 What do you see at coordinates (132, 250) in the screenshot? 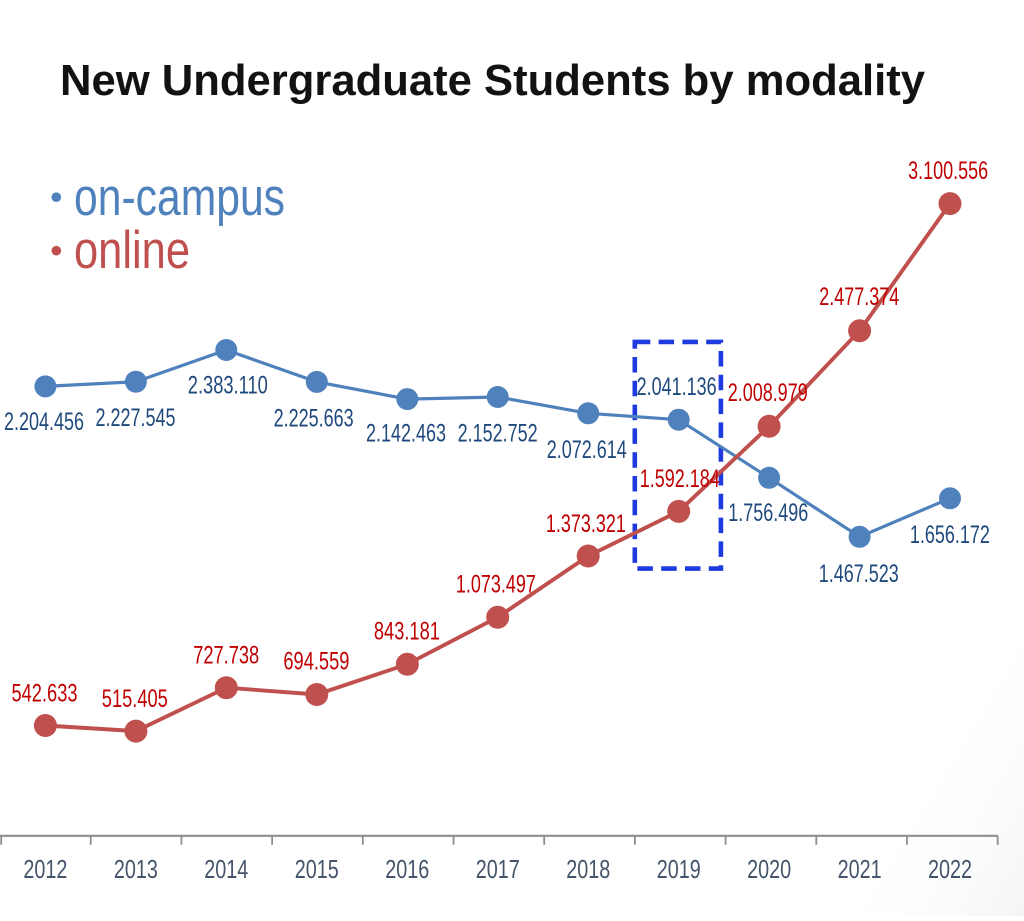
I see `svg-text: online` at bounding box center [132, 250].